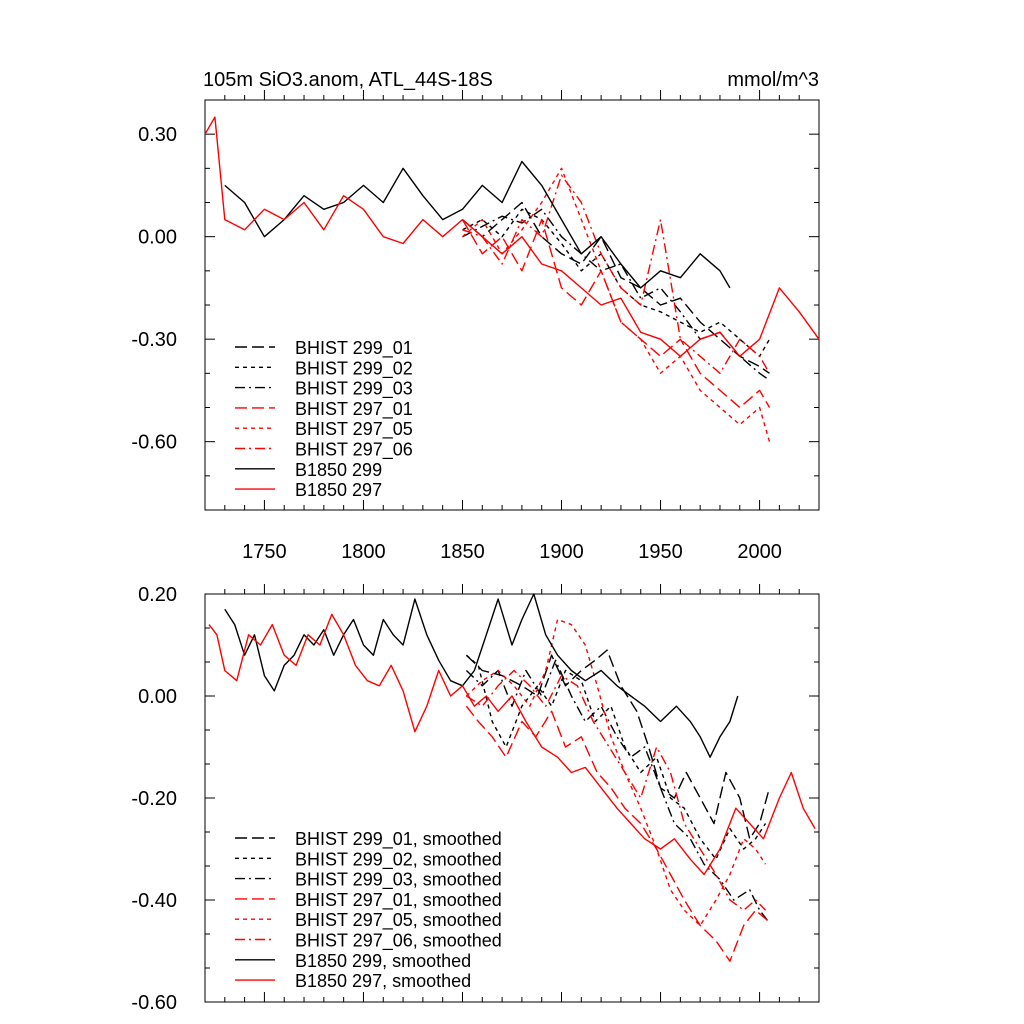 This screenshot has width=1024, height=1024. I want to click on x-tick-label: 1800, so click(363, 552).